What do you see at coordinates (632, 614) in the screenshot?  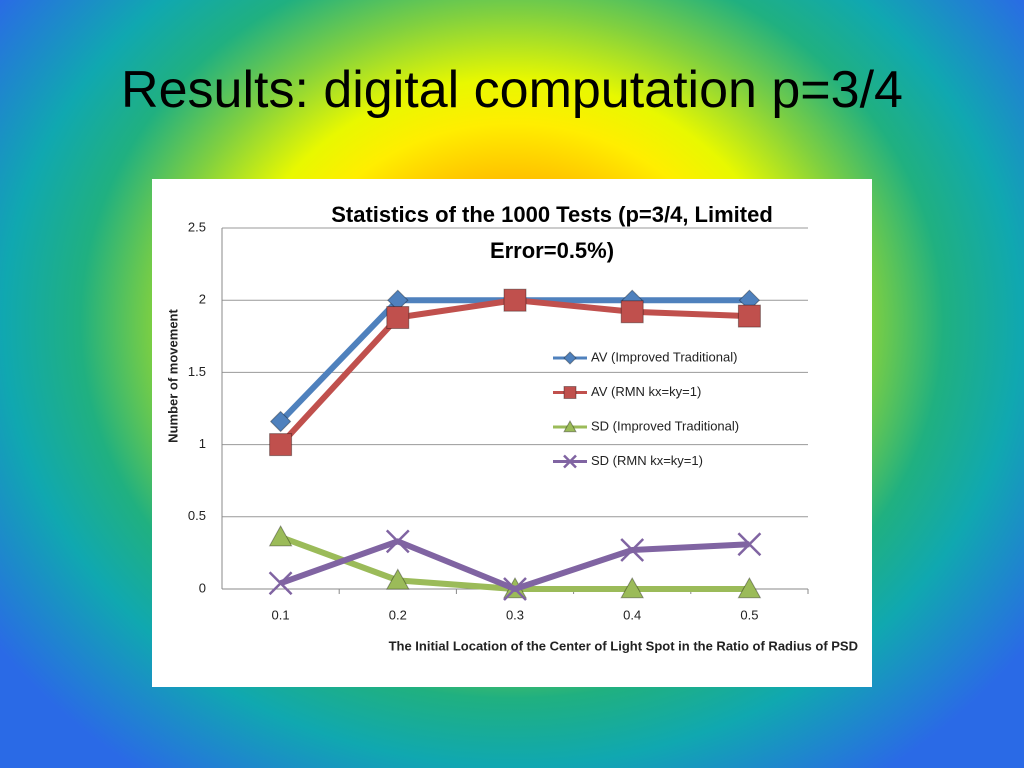 I see `x-tick-label: 0.4` at bounding box center [632, 614].